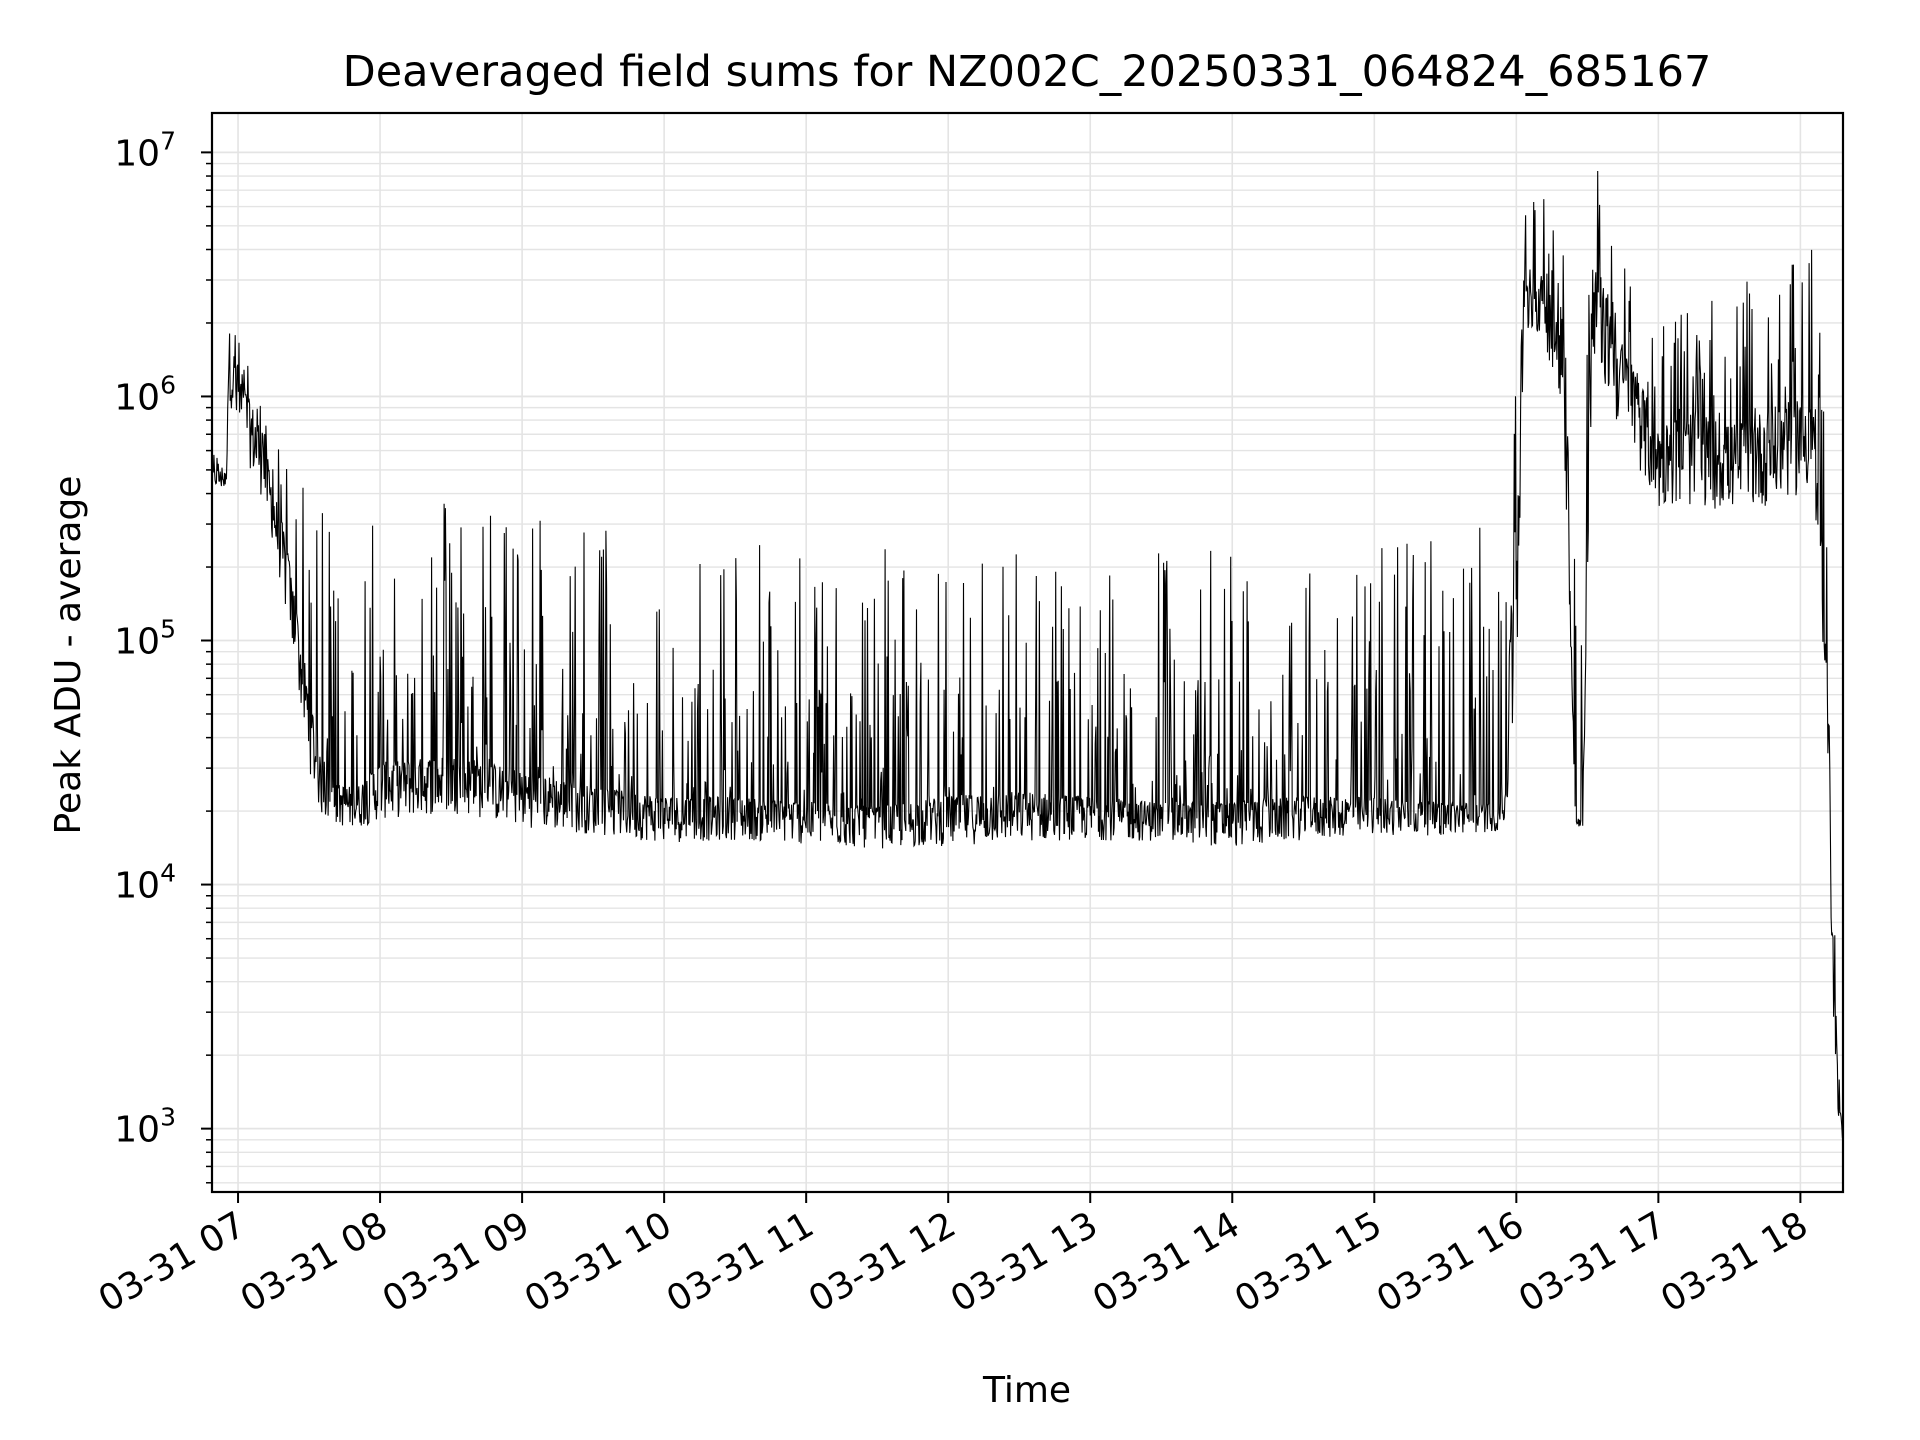 This screenshot has height=1440, width=1920. I want to click on x-axis-title: Time, so click(1026, 1390).